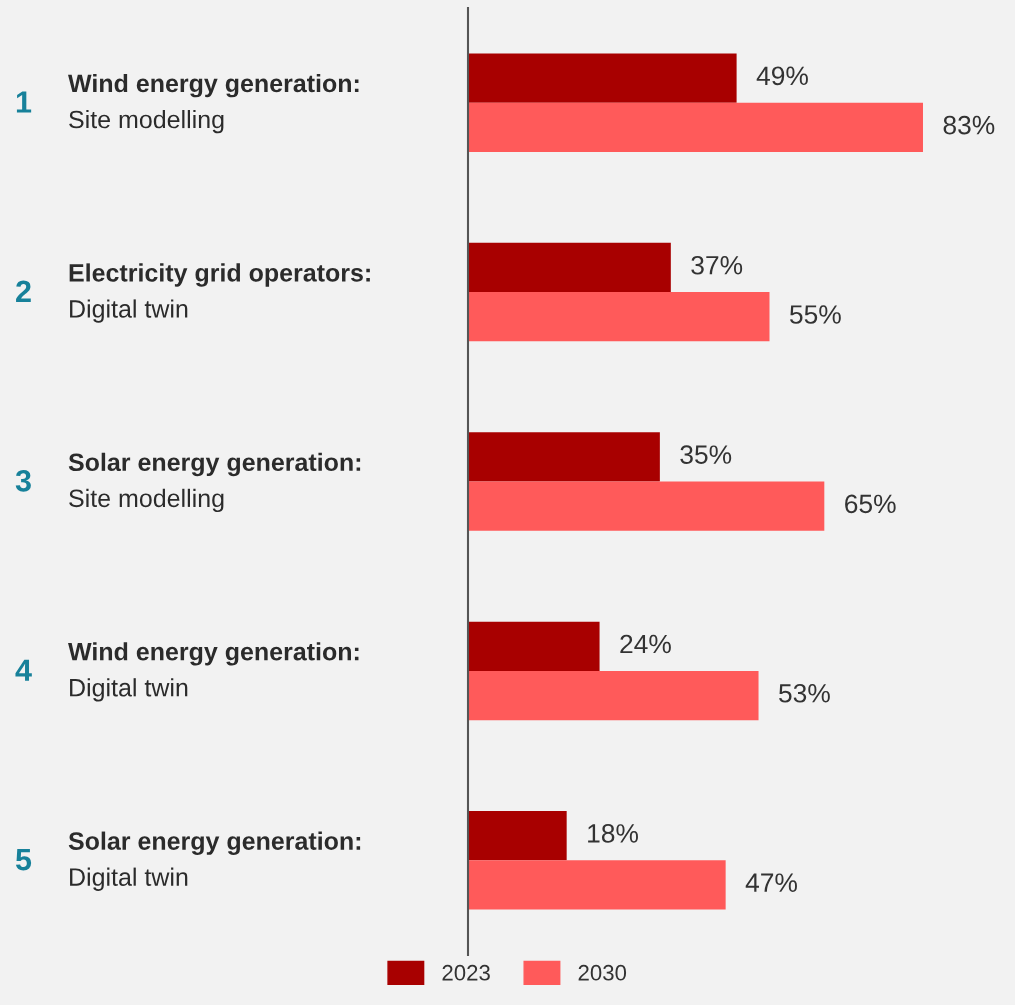  Describe the element at coordinates (645, 644) in the screenshot. I see `data-label: 24%` at that location.